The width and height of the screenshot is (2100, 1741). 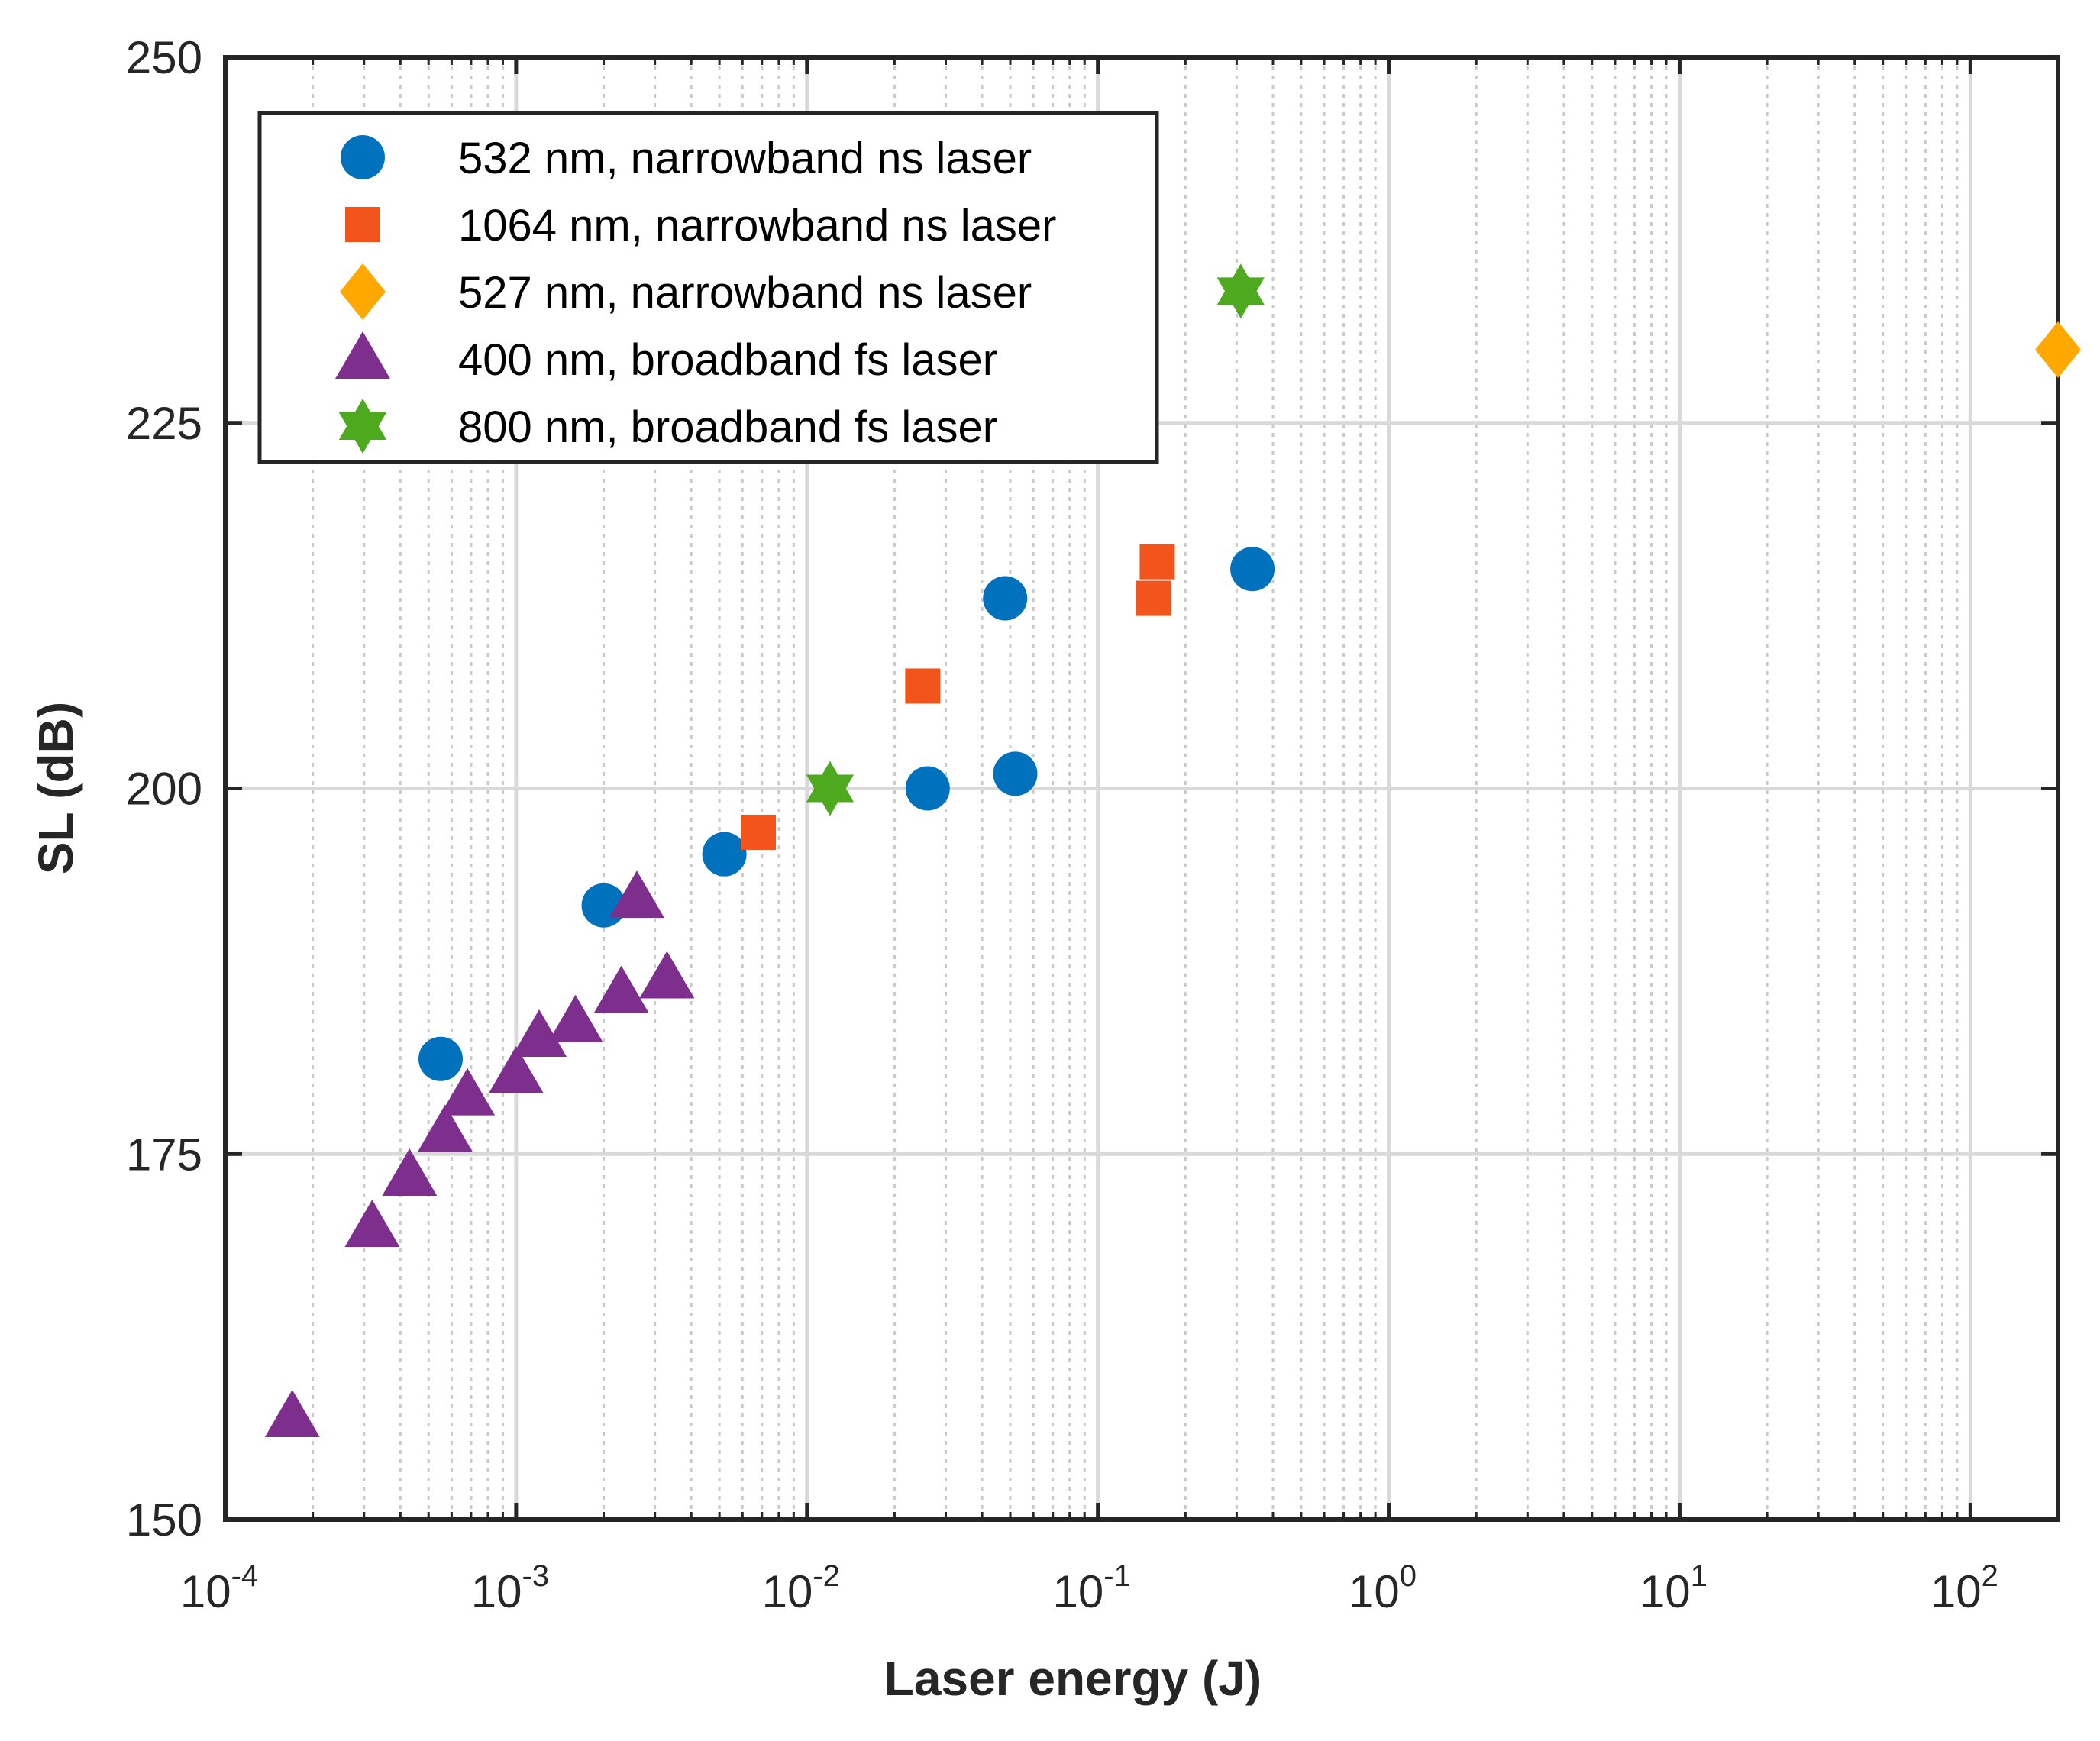 What do you see at coordinates (727, 427) in the screenshot?
I see `legend-label-800nm: 800 nm, broadband fs laser` at bounding box center [727, 427].